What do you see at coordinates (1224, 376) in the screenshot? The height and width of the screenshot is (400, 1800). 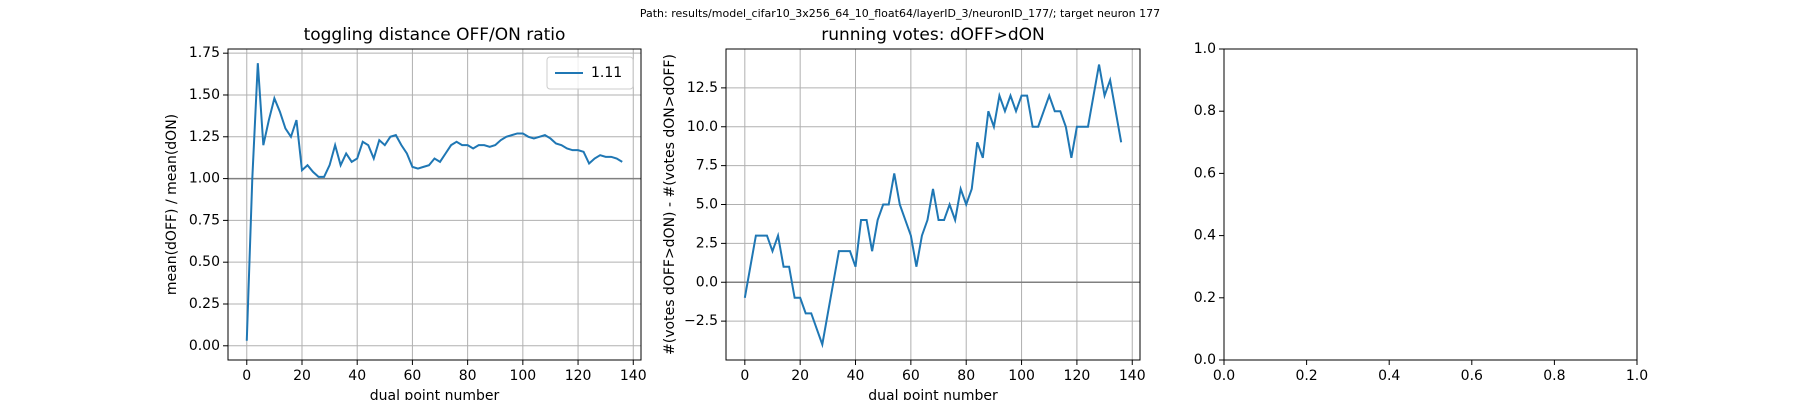 I see `x-tick-label: 0.0` at bounding box center [1224, 376].